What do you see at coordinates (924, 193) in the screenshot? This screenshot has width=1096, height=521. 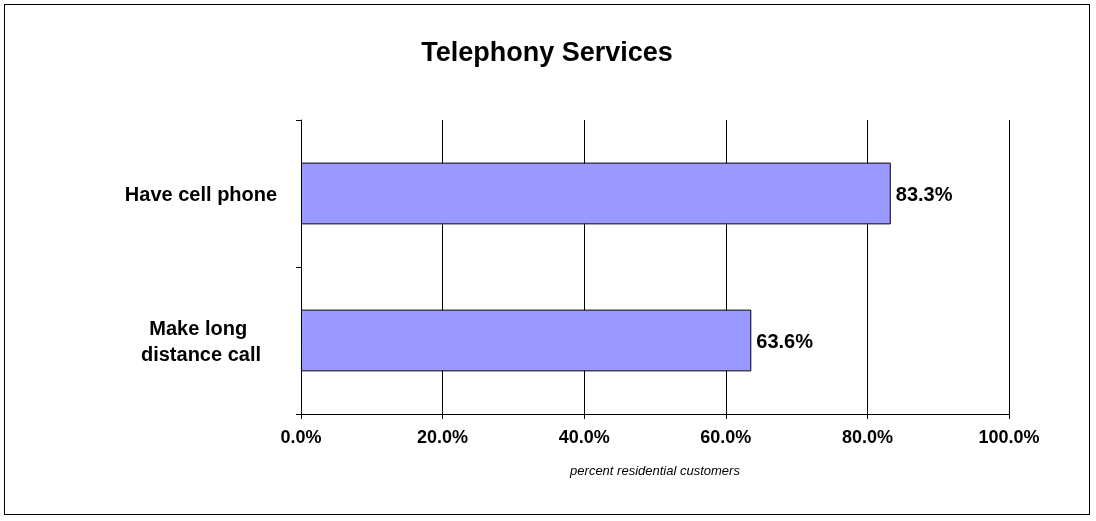 I see `data-label: 83.3%` at bounding box center [924, 193].